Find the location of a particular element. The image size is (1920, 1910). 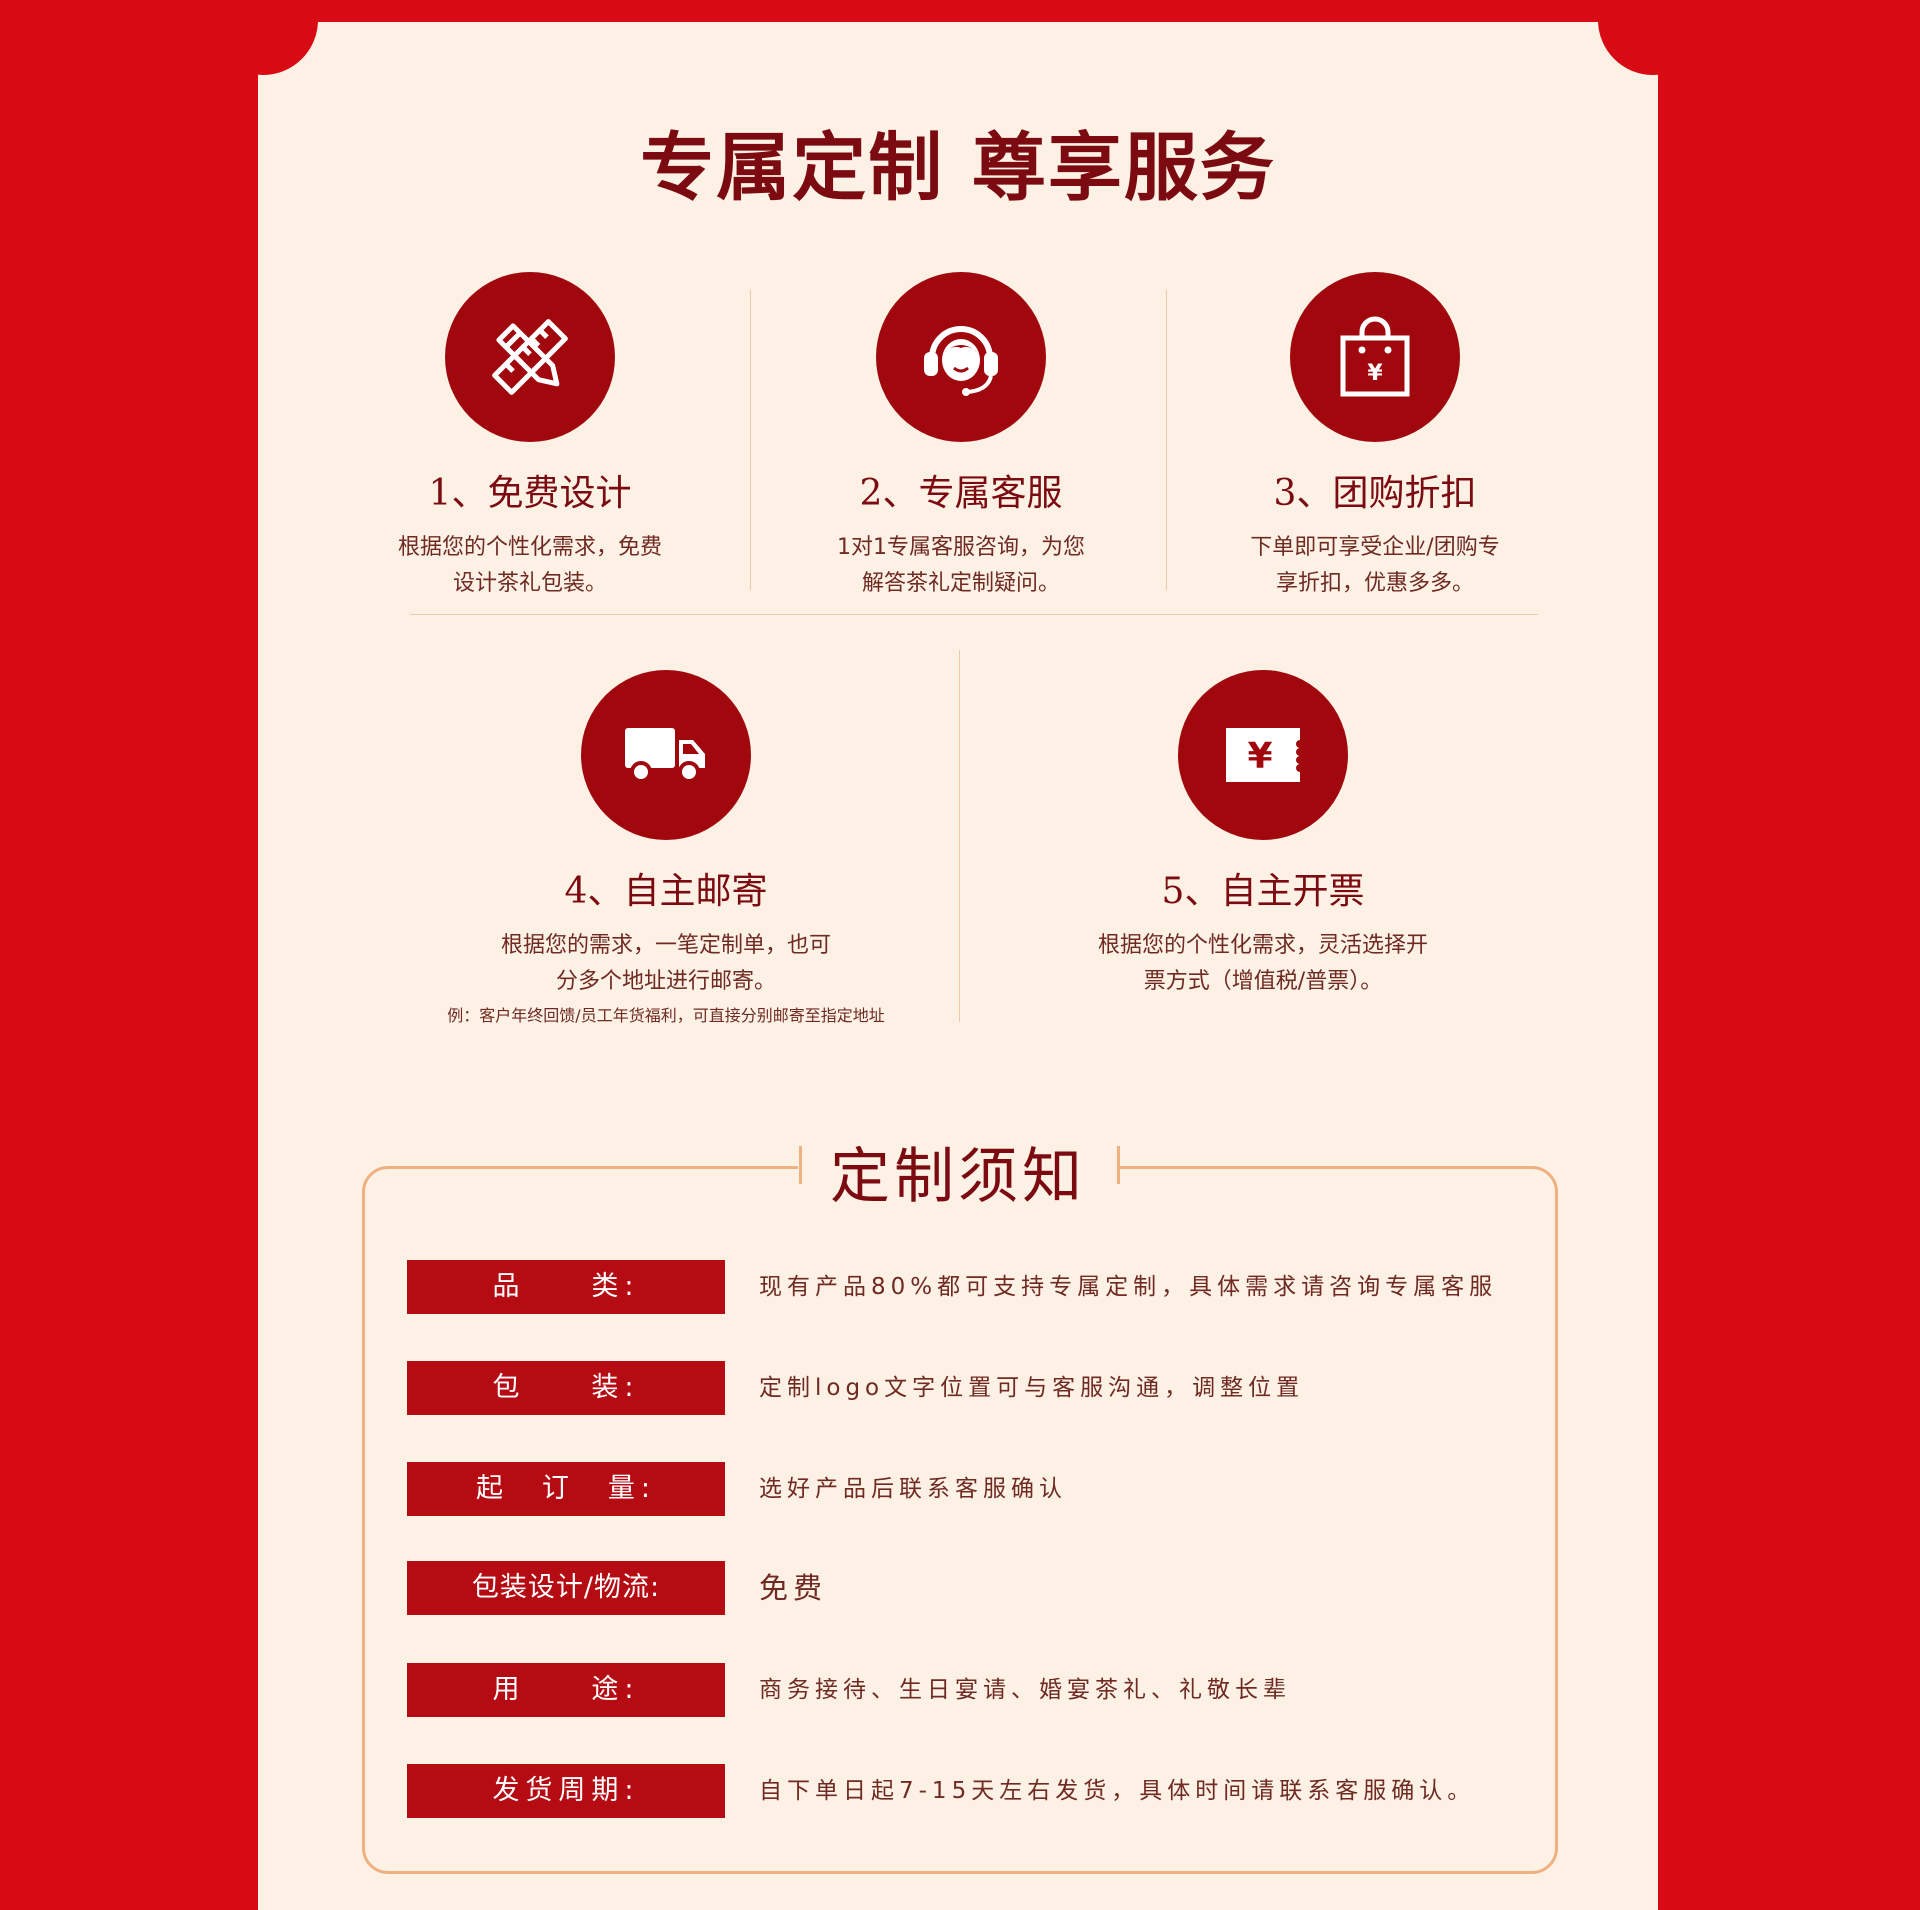

notice-row-label: 包 装: is located at coordinates (566, 1388).